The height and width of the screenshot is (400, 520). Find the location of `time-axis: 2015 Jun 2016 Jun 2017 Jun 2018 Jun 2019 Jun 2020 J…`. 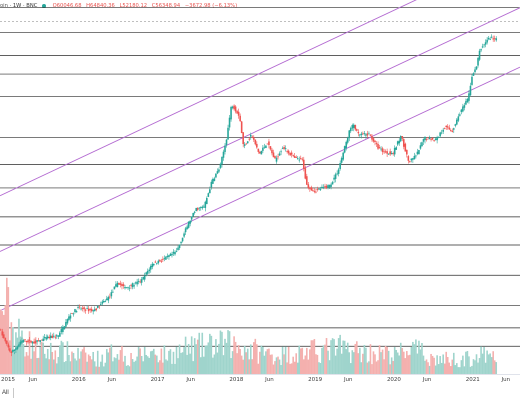

time-axis: 2015 Jun 2016 Jun 2017 Jun 2018 Jun 2019 Jun 2020 J… is located at coordinates (256, 380).